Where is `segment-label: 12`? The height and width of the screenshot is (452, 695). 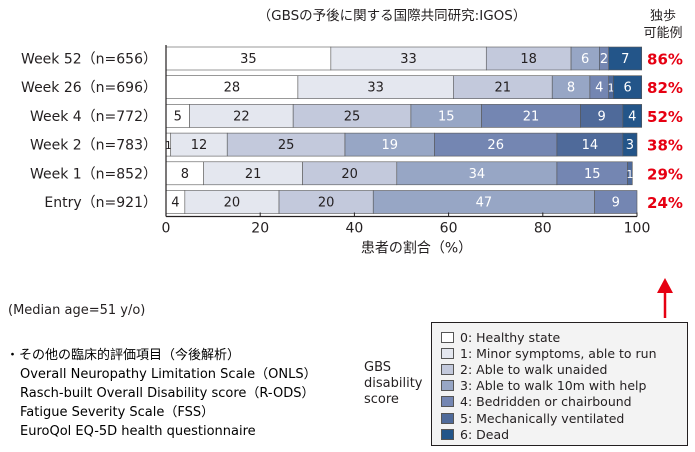 segment-label: 12 is located at coordinates (199, 145).